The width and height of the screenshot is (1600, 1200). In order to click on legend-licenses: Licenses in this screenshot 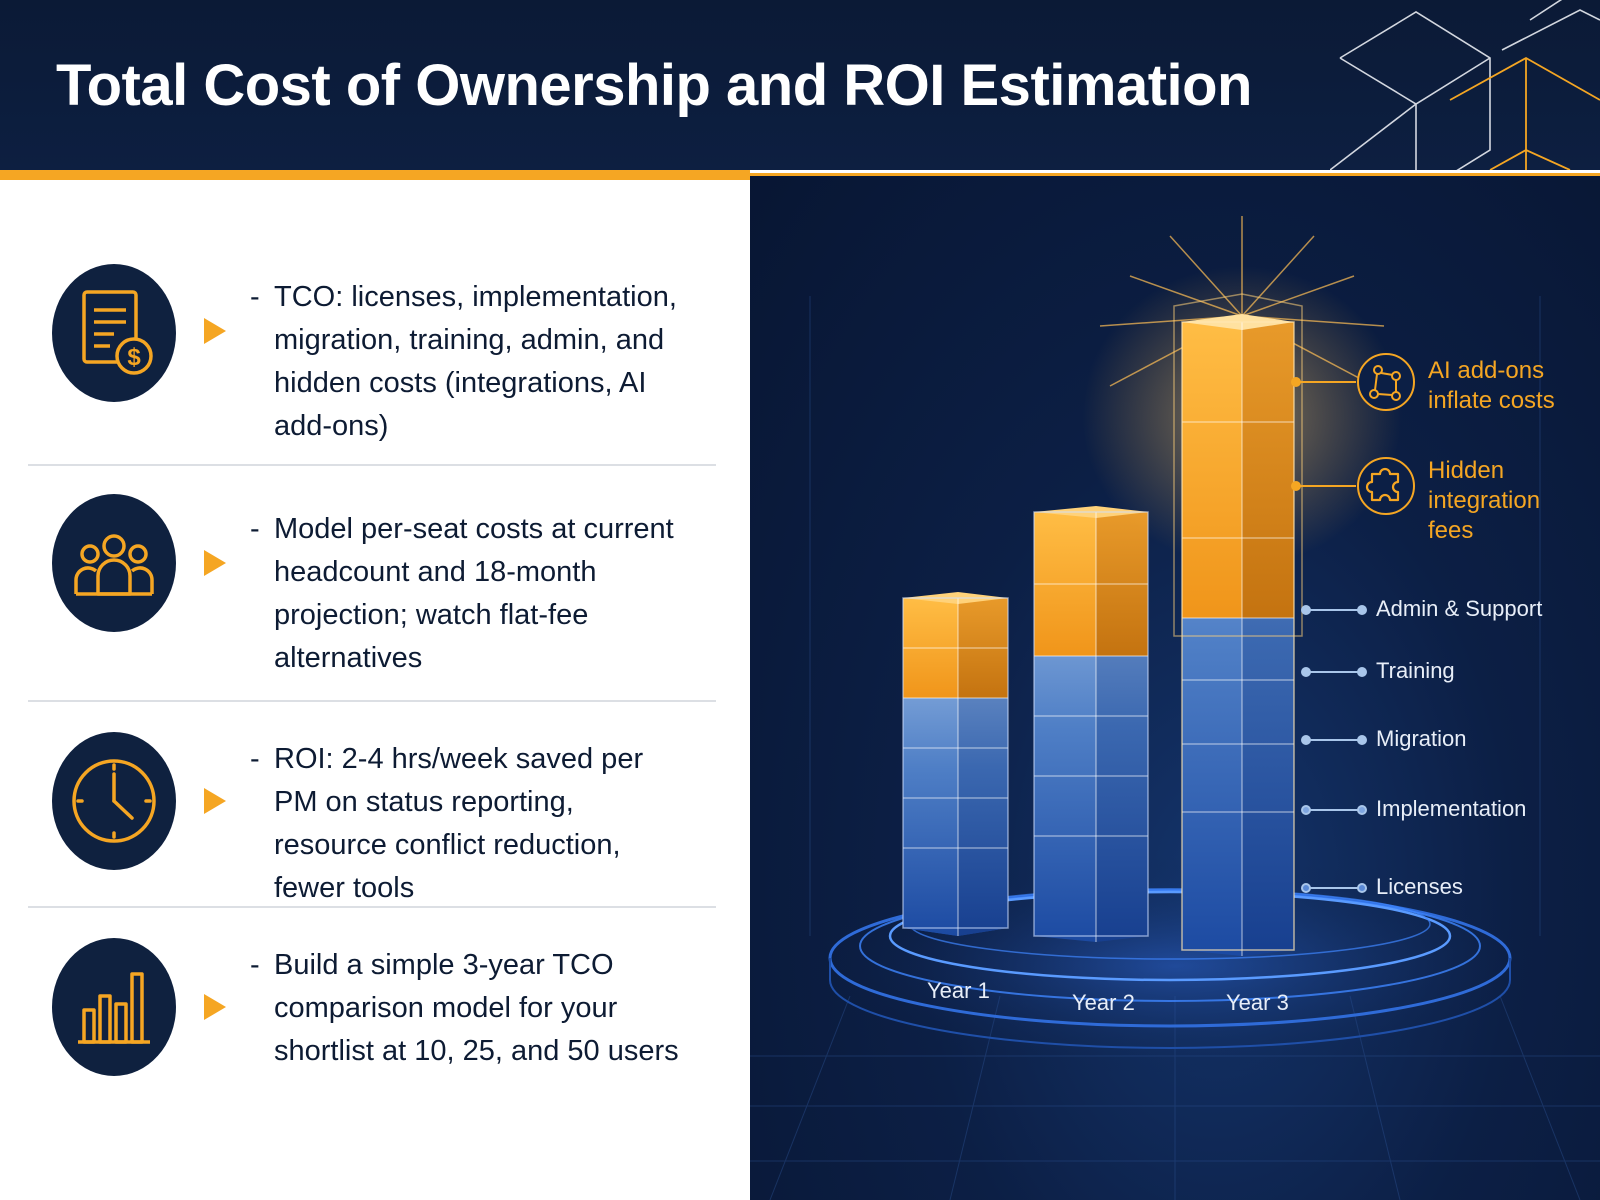, I will do `click(1419, 886)`.